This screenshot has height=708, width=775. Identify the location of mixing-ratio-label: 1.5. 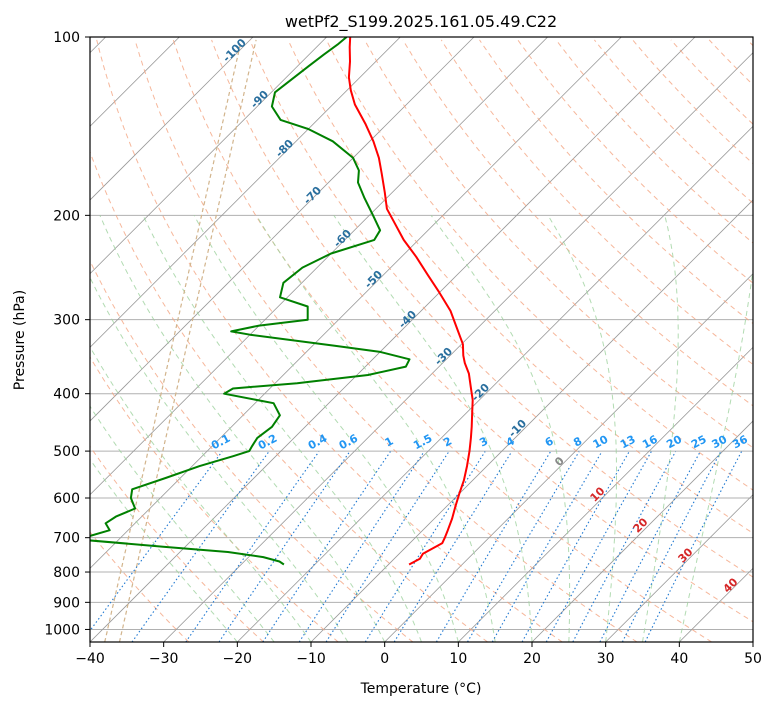
(422, 442).